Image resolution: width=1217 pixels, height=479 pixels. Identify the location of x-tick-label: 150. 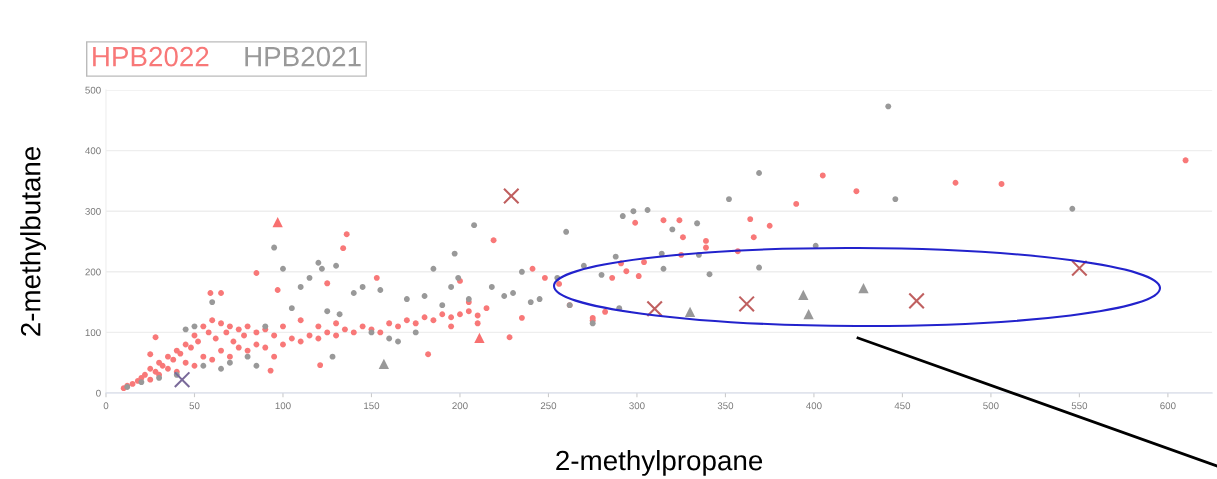
(372, 406).